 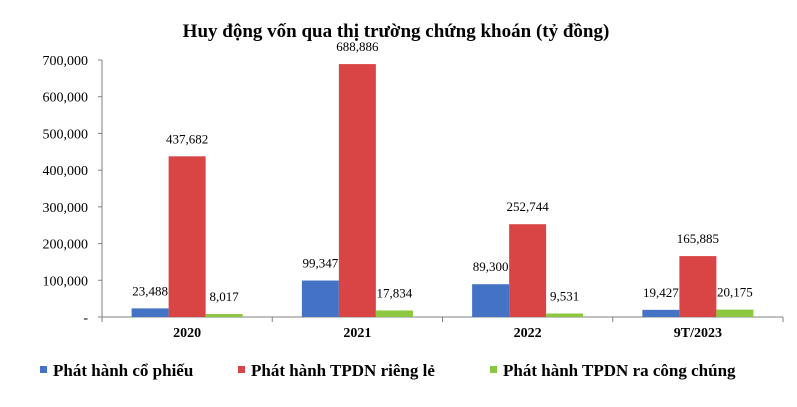 What do you see at coordinates (343, 370) in the screenshot?
I see `legend-label: Phát hành TPDN riêng lẻ` at bounding box center [343, 370].